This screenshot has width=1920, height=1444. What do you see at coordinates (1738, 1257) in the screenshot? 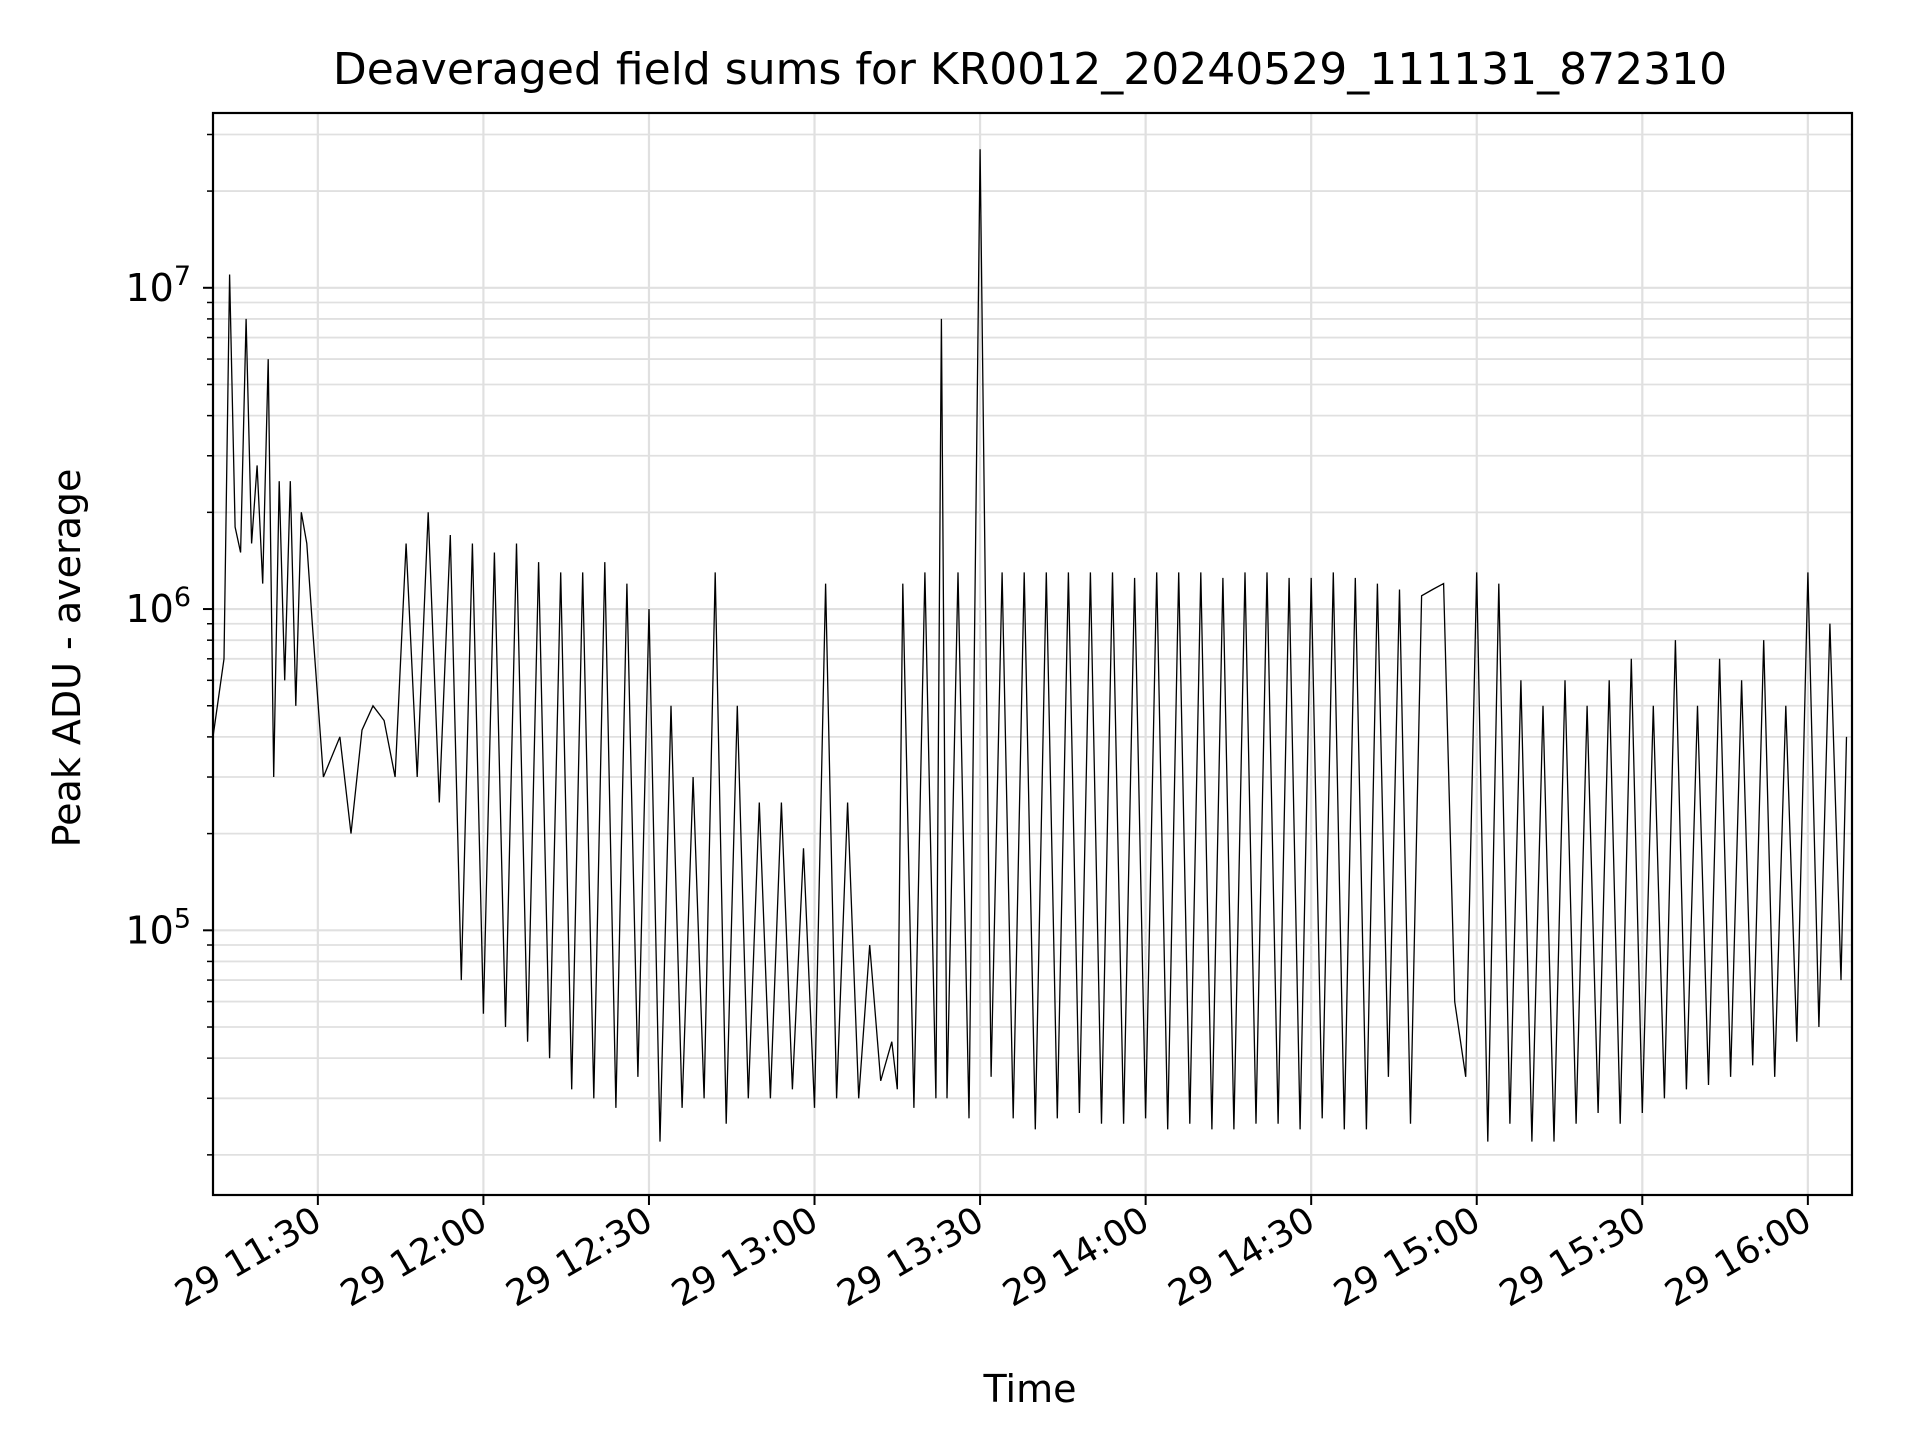
I see `x-tick-label: 29 16:00` at bounding box center [1738, 1257].